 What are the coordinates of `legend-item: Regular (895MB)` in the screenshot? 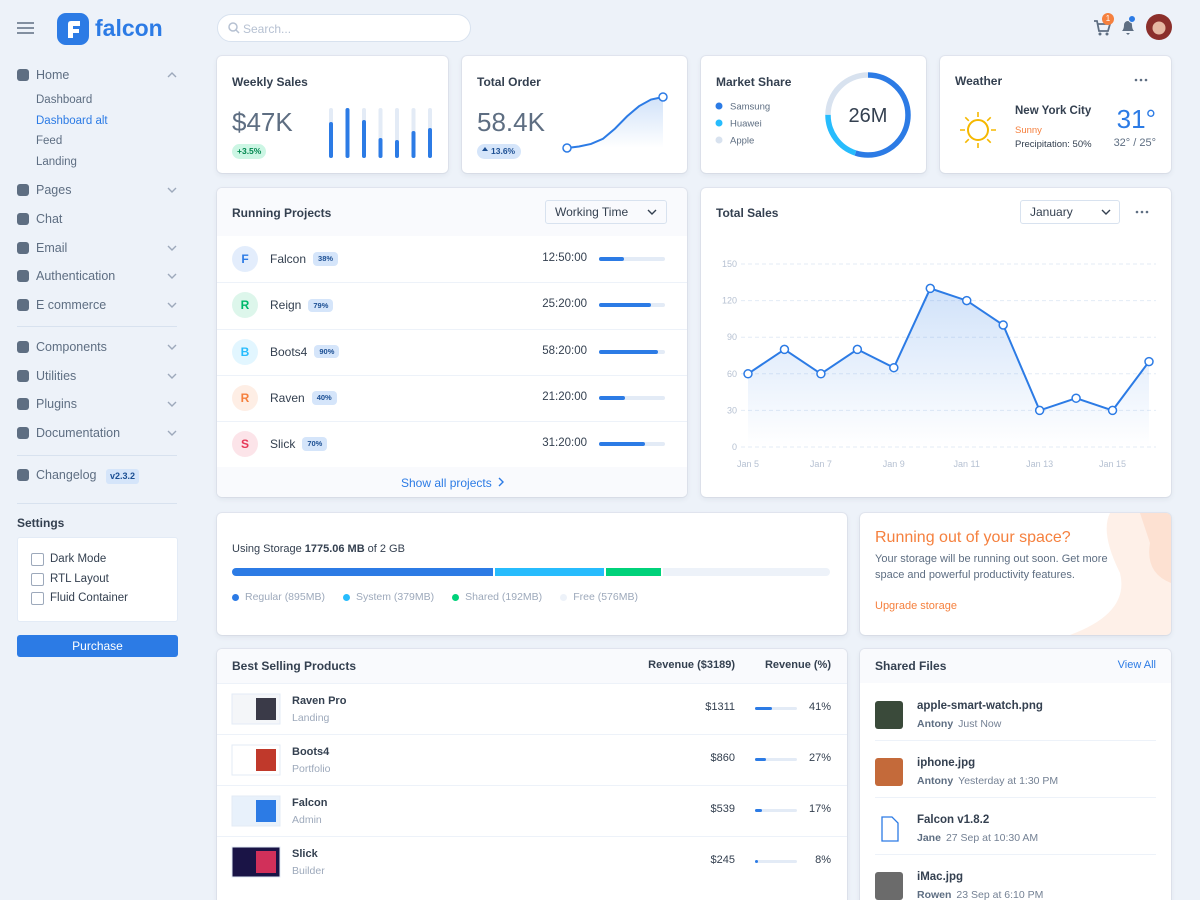 It's located at (278, 597).